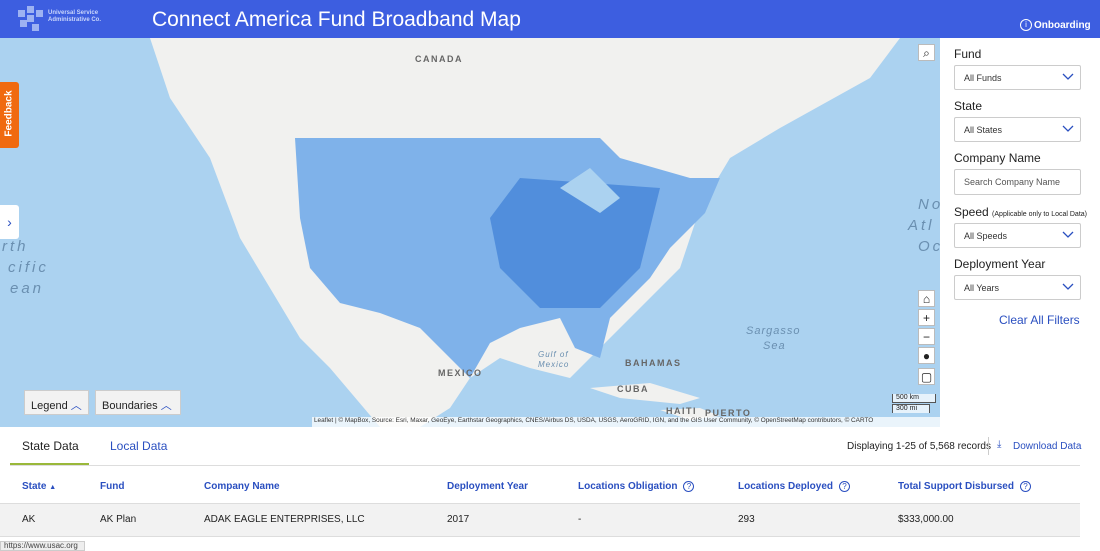 Image resolution: width=1100 pixels, height=551 pixels. Describe the element at coordinates (929, 204) in the screenshot. I see `ocean-label: No` at that location.